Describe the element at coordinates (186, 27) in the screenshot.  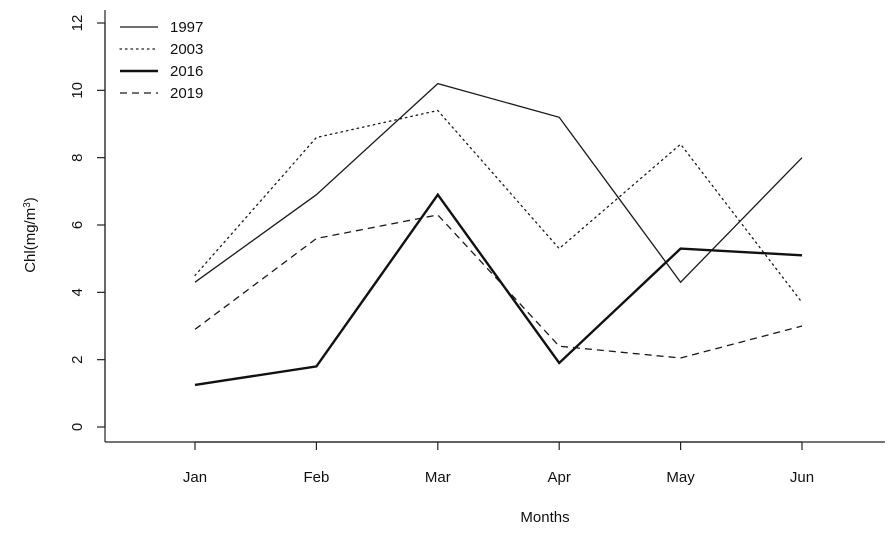
I see `legend-label-1997: 1997` at that location.